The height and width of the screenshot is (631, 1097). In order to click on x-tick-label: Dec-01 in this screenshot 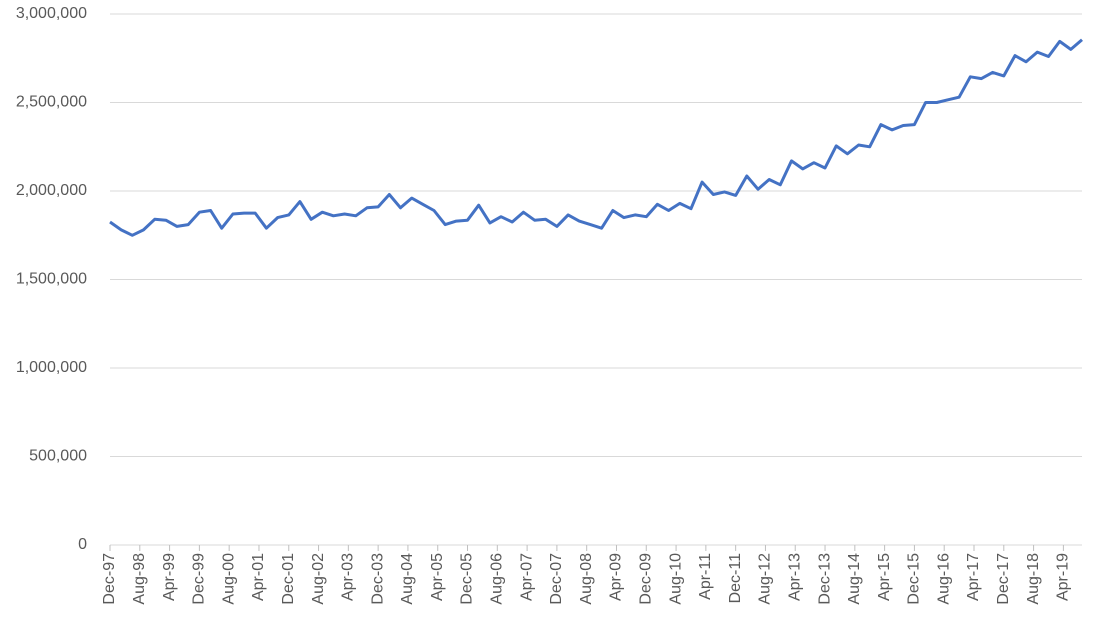, I will do `click(288, 579)`.